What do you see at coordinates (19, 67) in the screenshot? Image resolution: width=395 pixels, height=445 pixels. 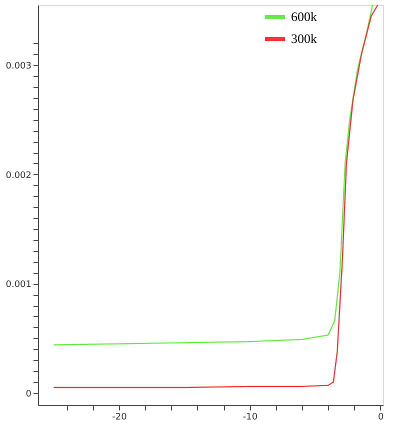 I see `y-tick-label: 0.003` at bounding box center [19, 67].